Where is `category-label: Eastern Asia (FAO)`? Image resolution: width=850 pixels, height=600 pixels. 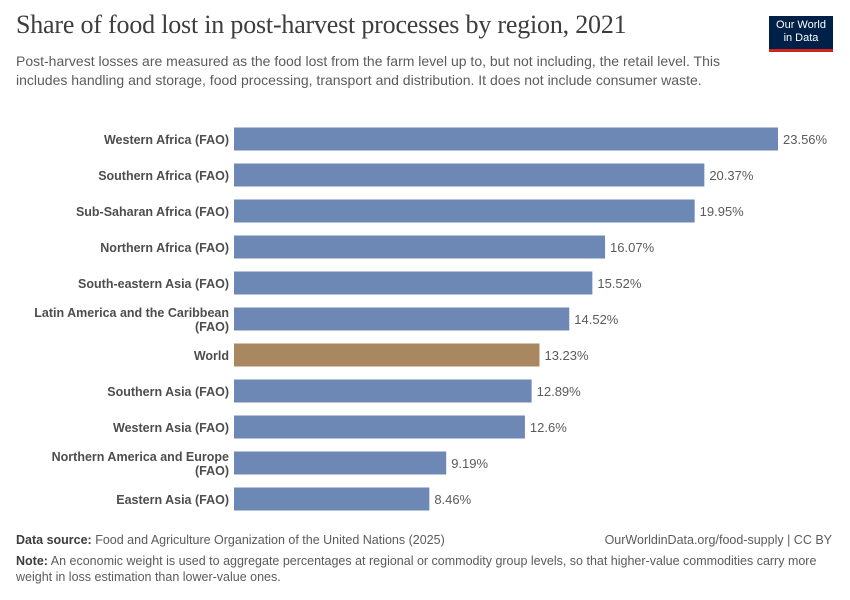 category-label: Eastern Asia (FAO) is located at coordinates (172, 500).